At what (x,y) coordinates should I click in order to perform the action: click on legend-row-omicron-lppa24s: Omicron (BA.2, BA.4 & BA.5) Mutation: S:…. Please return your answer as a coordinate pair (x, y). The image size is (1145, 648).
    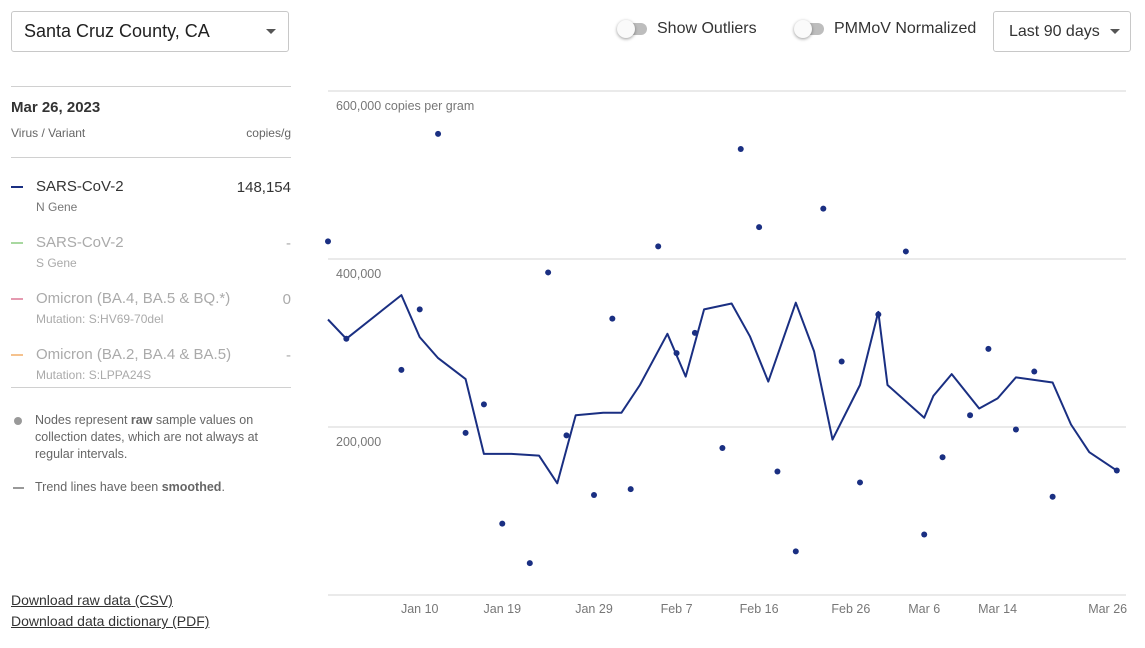
    Looking at the image, I should click on (151, 370).